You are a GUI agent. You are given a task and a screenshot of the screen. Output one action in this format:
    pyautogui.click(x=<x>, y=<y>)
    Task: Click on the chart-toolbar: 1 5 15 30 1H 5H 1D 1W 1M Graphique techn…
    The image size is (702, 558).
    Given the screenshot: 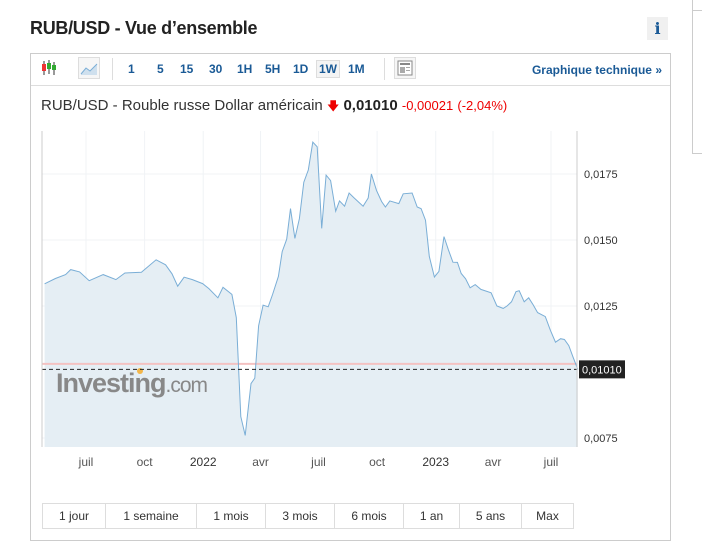 What is the action you would take?
    pyautogui.click(x=350, y=70)
    